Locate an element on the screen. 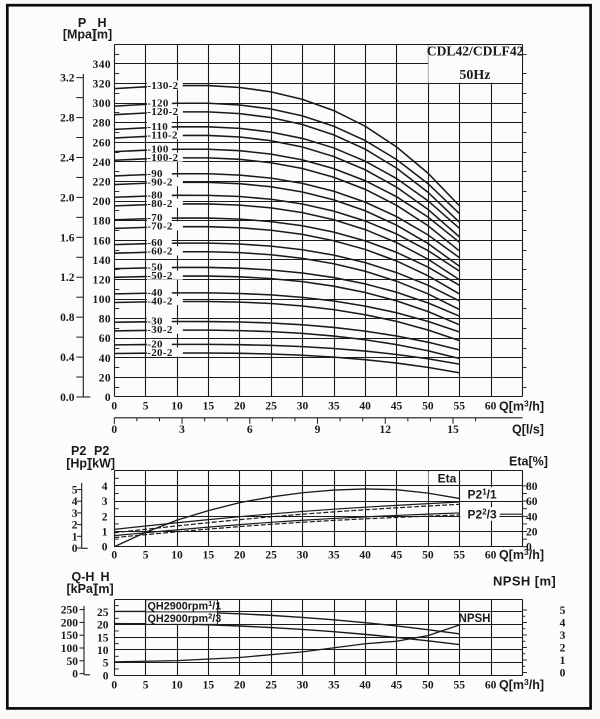  svg-text: -130-2 is located at coordinates (162, 86).